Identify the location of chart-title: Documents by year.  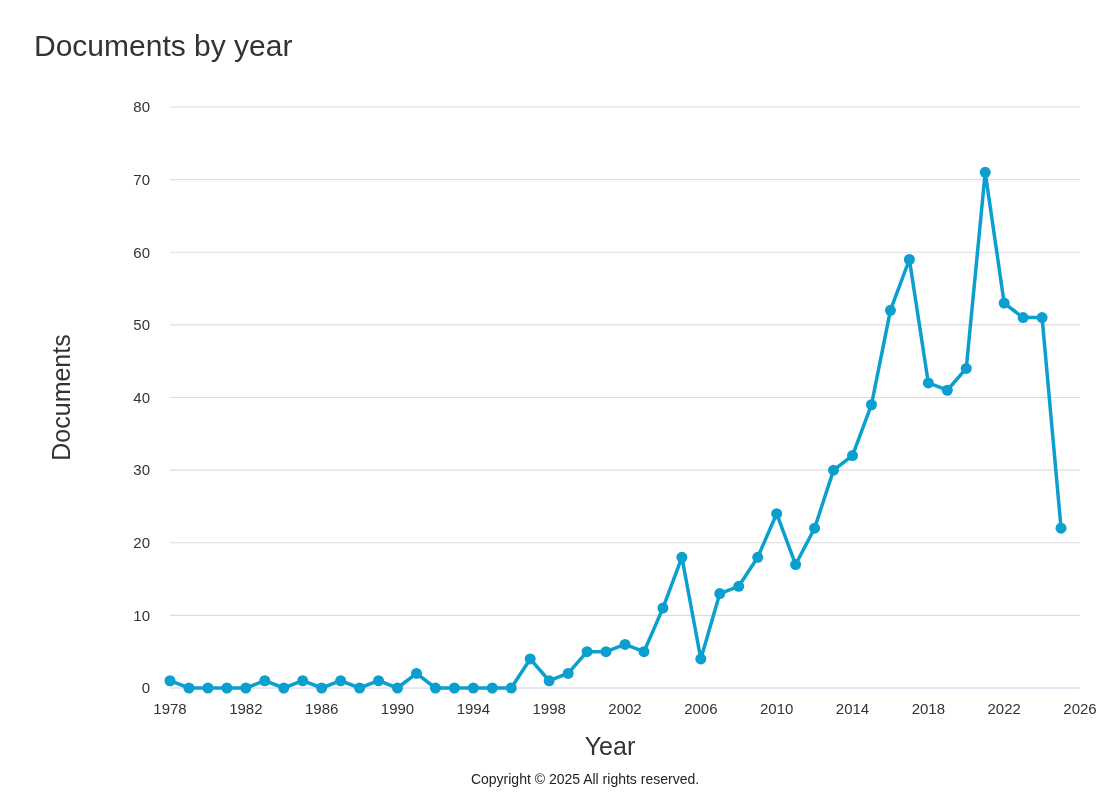
(163, 45).